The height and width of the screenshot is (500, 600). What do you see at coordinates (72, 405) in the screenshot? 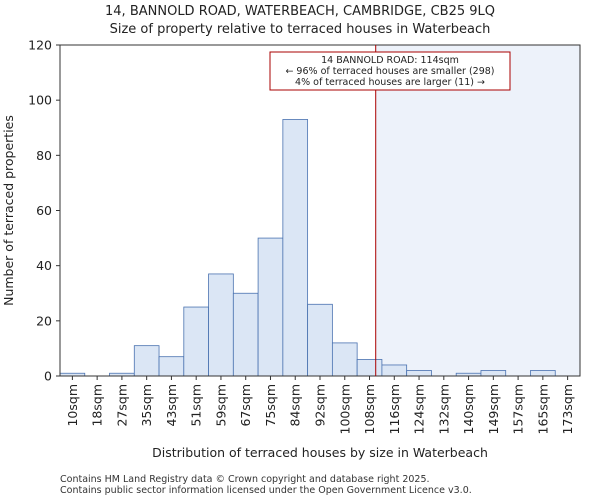
I see `x-tick-label-10sqm: 10sqm` at bounding box center [72, 405].